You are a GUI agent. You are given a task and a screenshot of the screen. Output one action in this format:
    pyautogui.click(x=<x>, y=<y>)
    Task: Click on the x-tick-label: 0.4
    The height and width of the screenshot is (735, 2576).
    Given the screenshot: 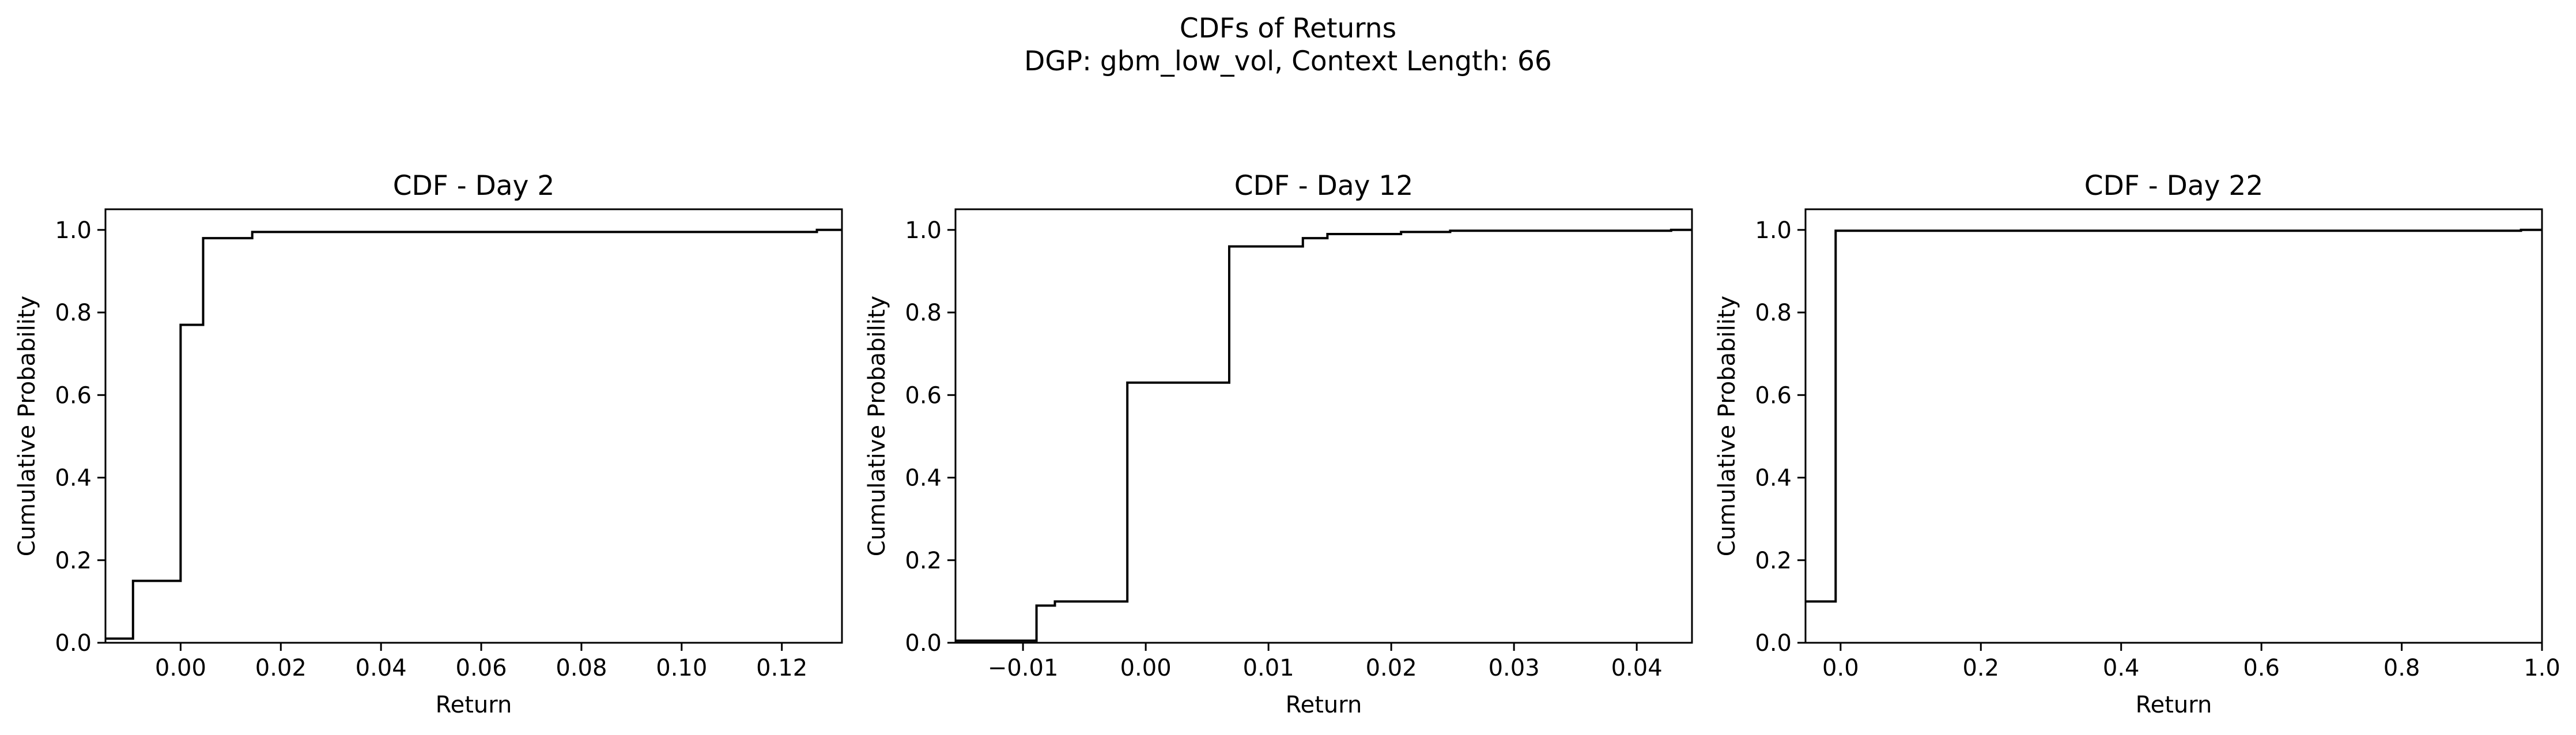 What is the action you would take?
    pyautogui.click(x=2121, y=668)
    